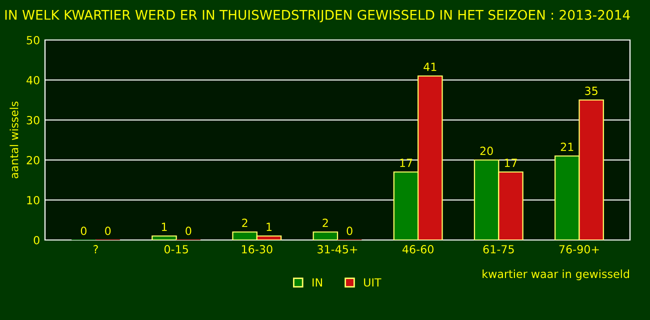  What do you see at coordinates (317, 16) in the screenshot?
I see `chart-title: IN WELK KWARTIER WERD ER IN THUISWEDSTRIJDEN GEWISSELD IN HET SEIZOEN : 2013-2014` at bounding box center [317, 16].